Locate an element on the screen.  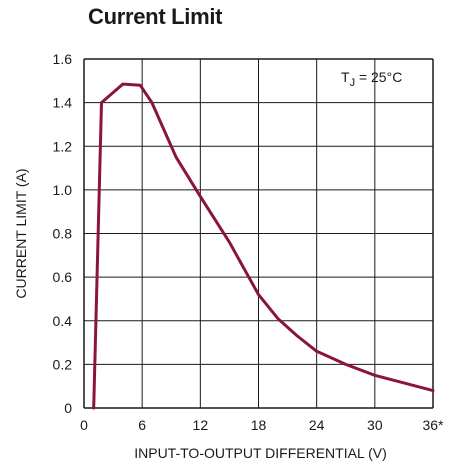
x-tick-label: 18 is located at coordinates (259, 425).